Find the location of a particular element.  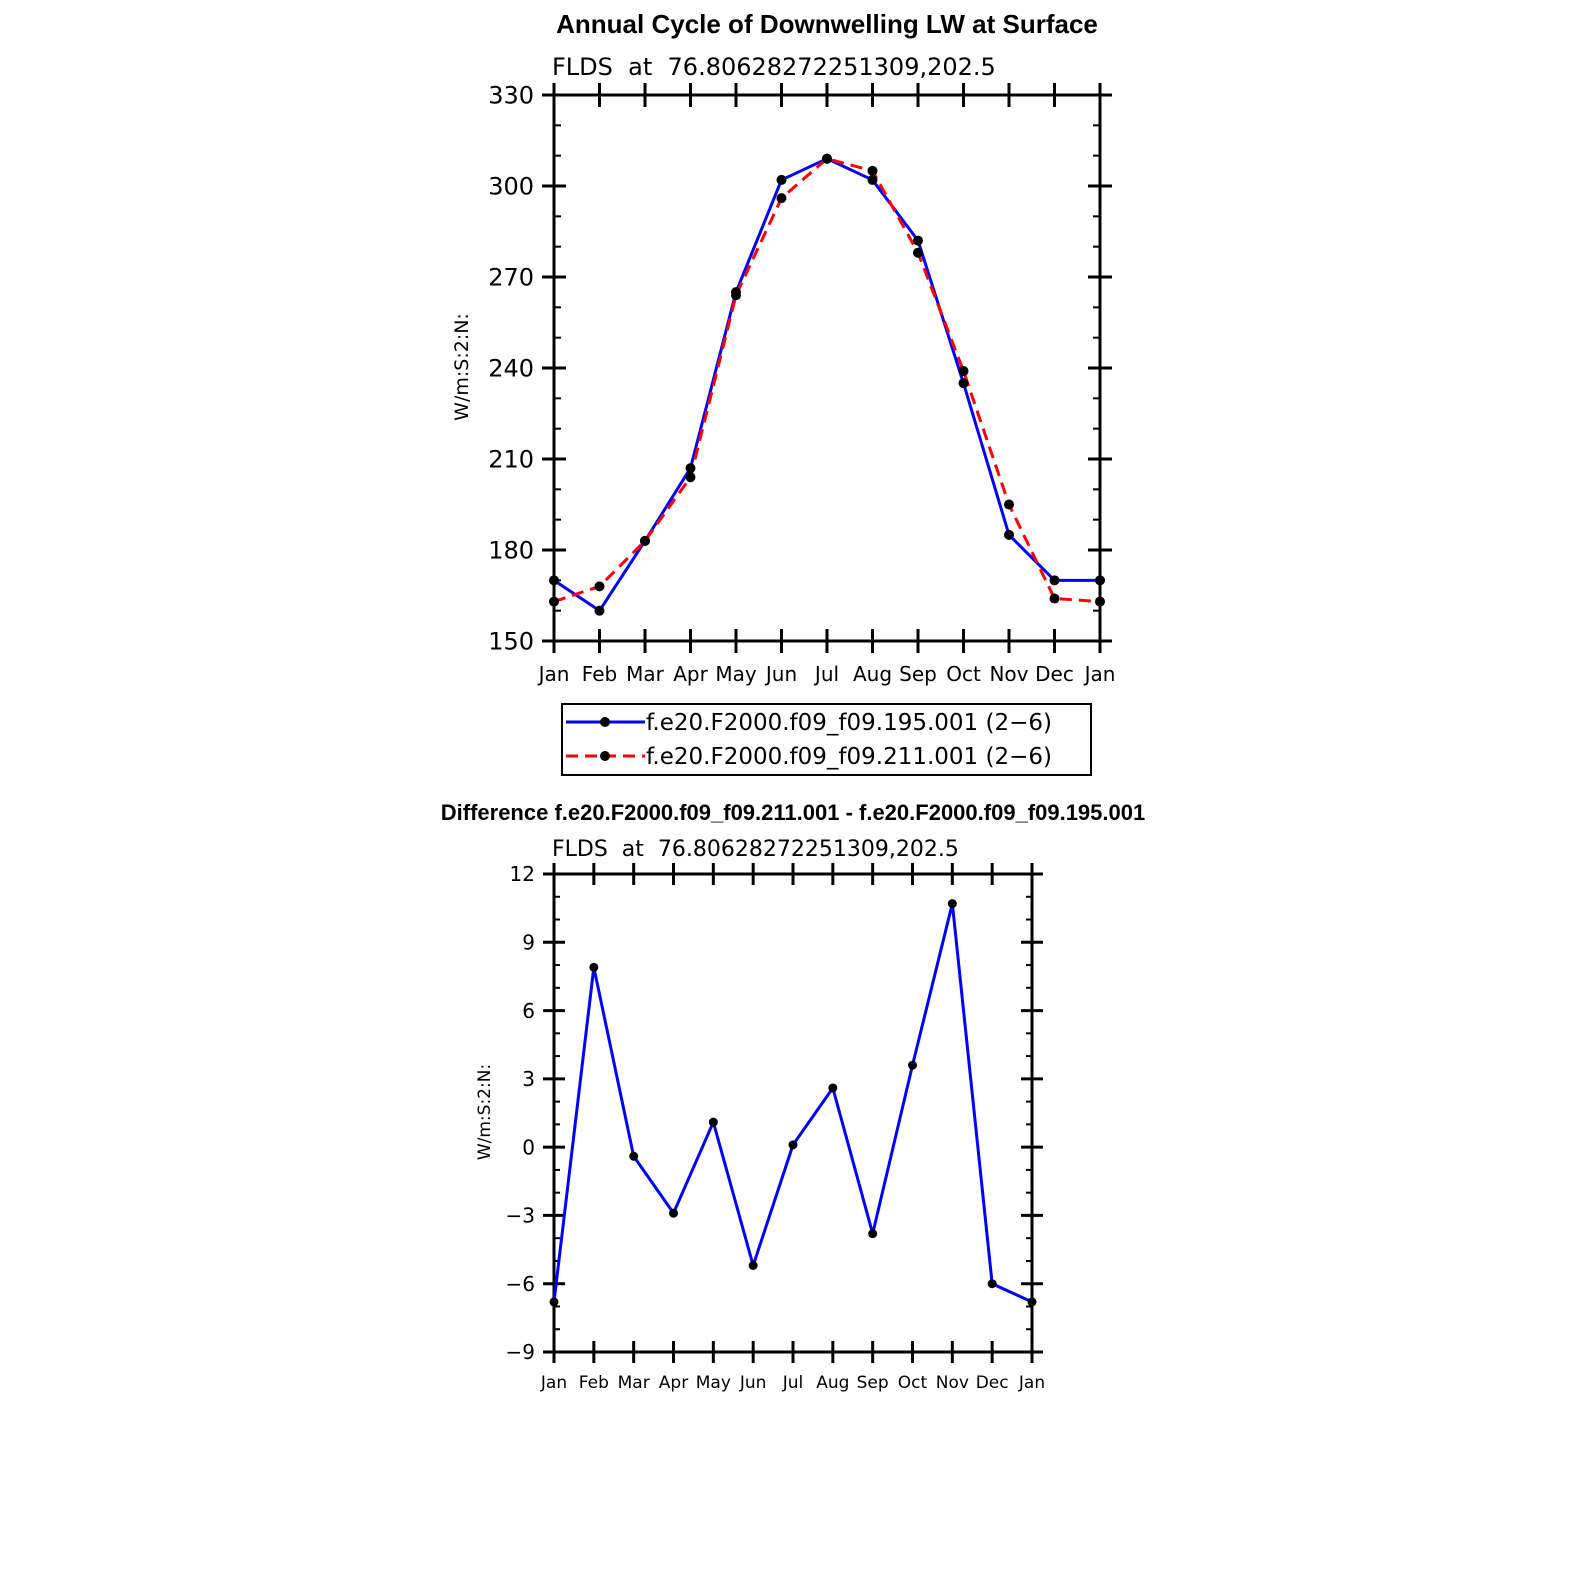

chart2-subtitle: FLDS at 76.80628272251309,202.5 is located at coordinates (755, 849).